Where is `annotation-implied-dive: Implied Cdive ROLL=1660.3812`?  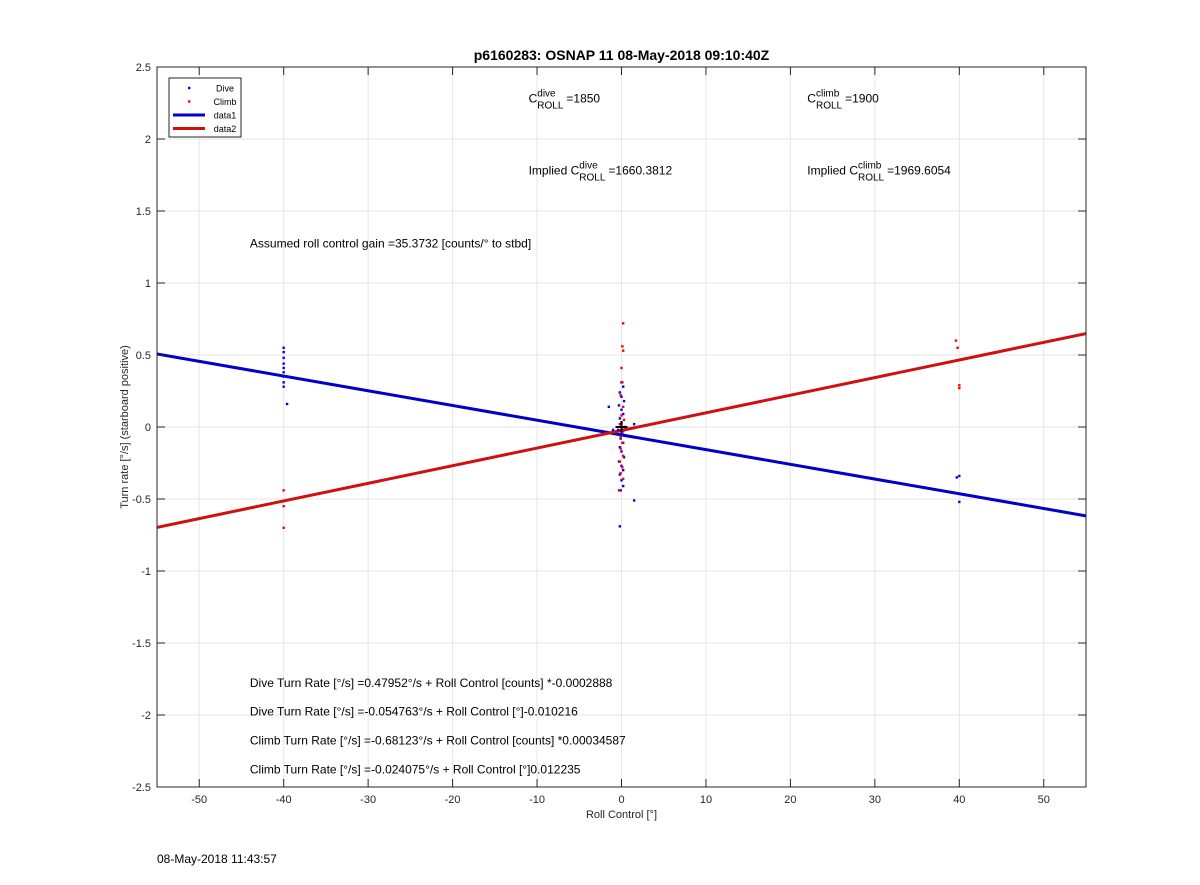
annotation-implied-dive: Implied Cdive ROLL=1660.3812 is located at coordinates (601, 171).